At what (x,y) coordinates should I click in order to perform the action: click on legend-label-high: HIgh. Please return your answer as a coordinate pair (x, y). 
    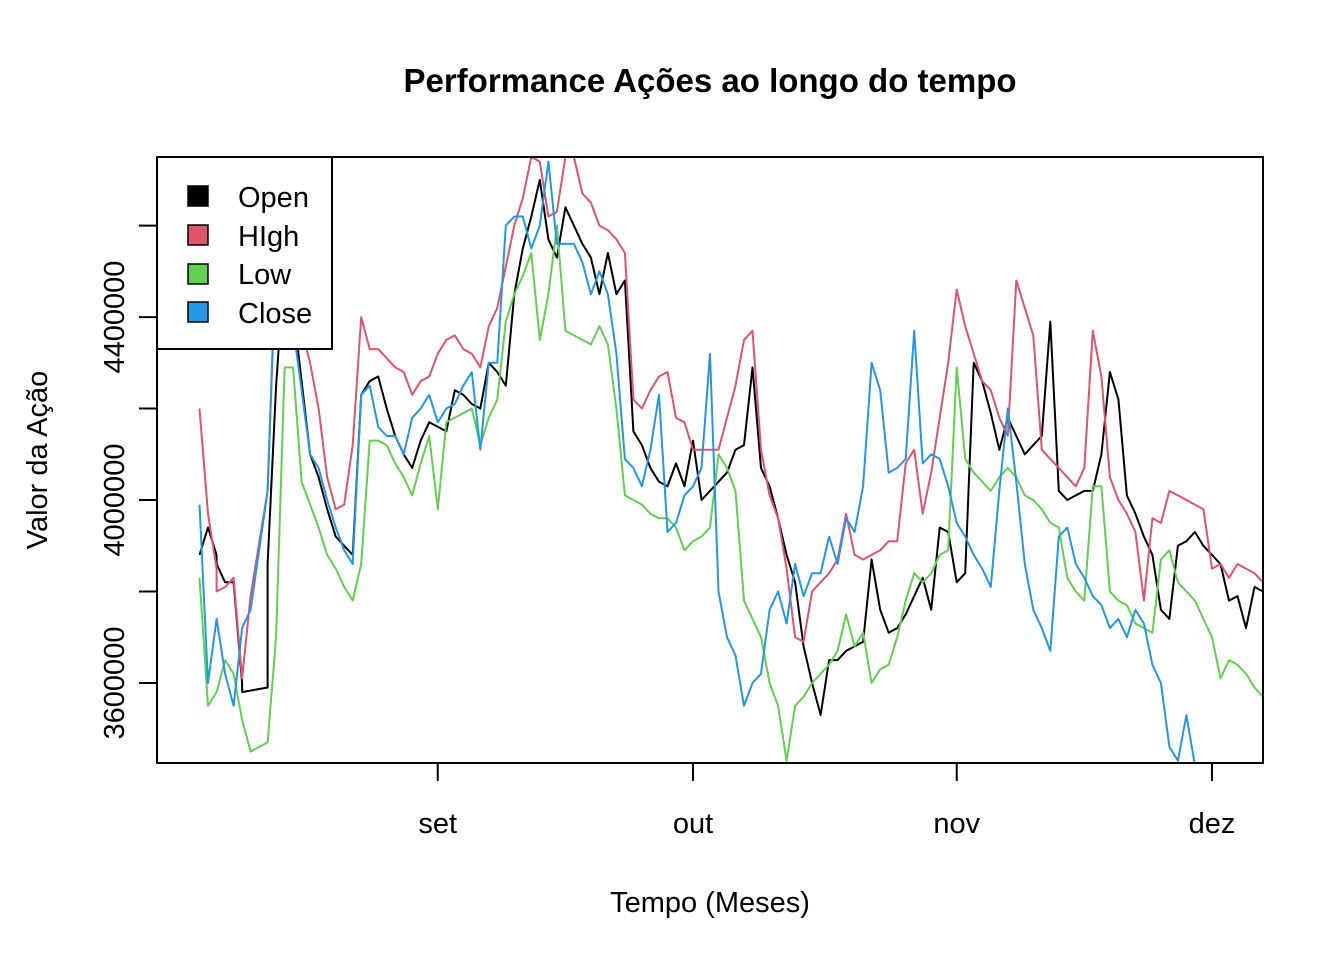
    Looking at the image, I should click on (268, 237).